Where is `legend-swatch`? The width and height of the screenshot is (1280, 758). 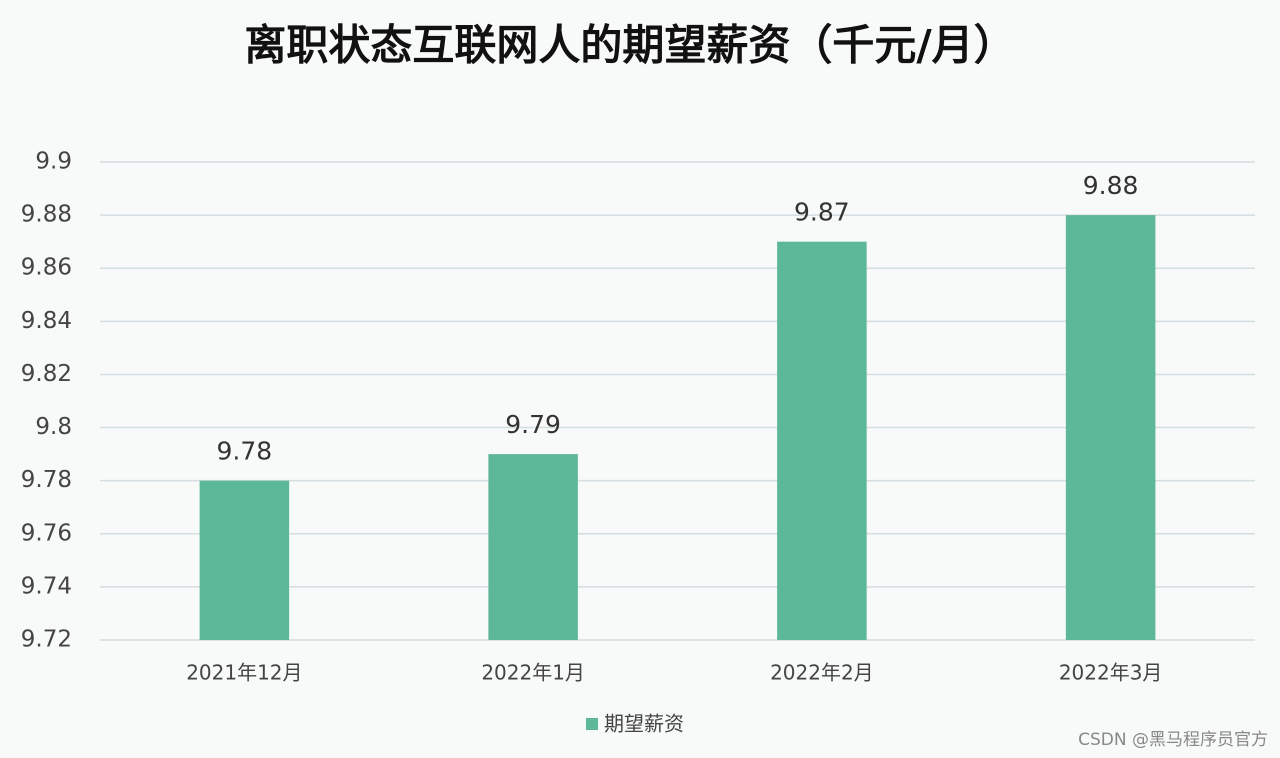
legend-swatch is located at coordinates (592, 724).